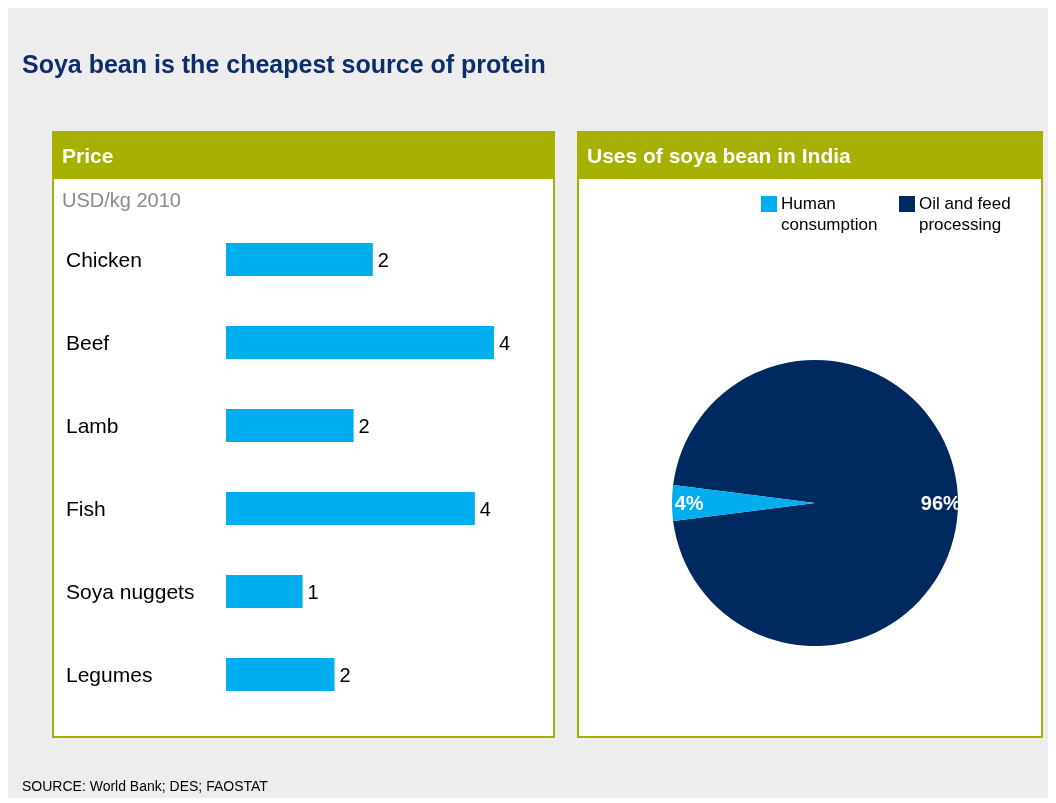  I want to click on y-tick-label: Beef, so click(88, 342).